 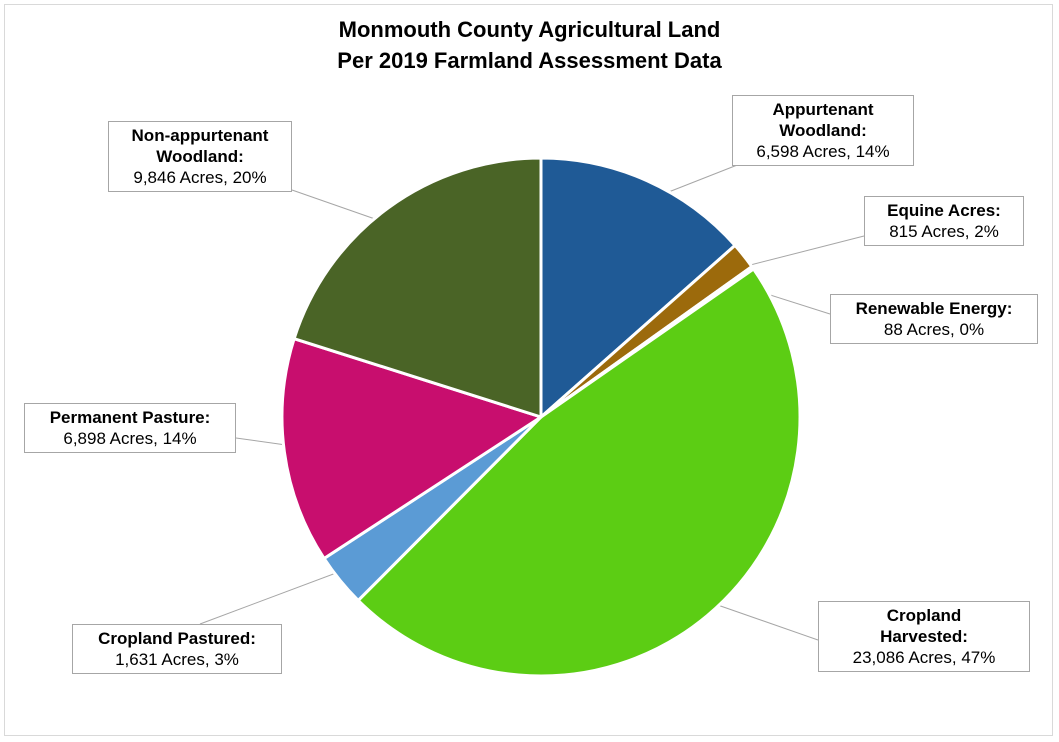 I want to click on chart-title-line-1: Monmouth County Agricultural Land, so click(x=529, y=29).